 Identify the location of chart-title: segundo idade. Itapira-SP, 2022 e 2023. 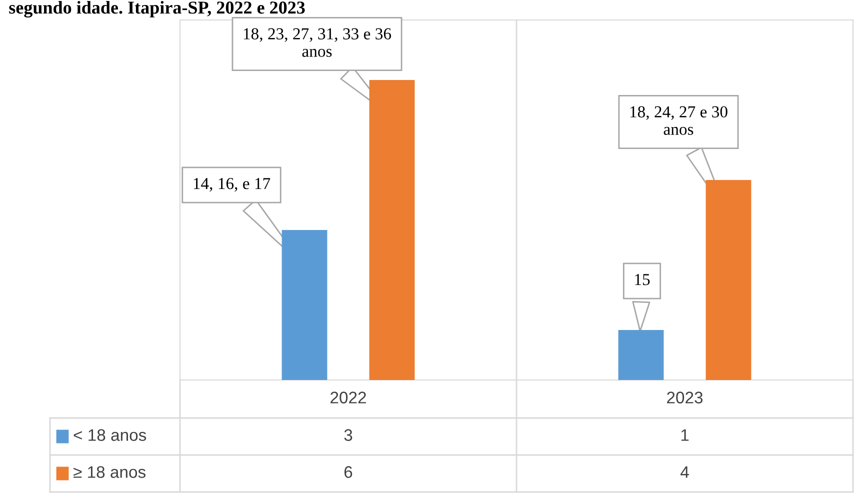
(157, 9).